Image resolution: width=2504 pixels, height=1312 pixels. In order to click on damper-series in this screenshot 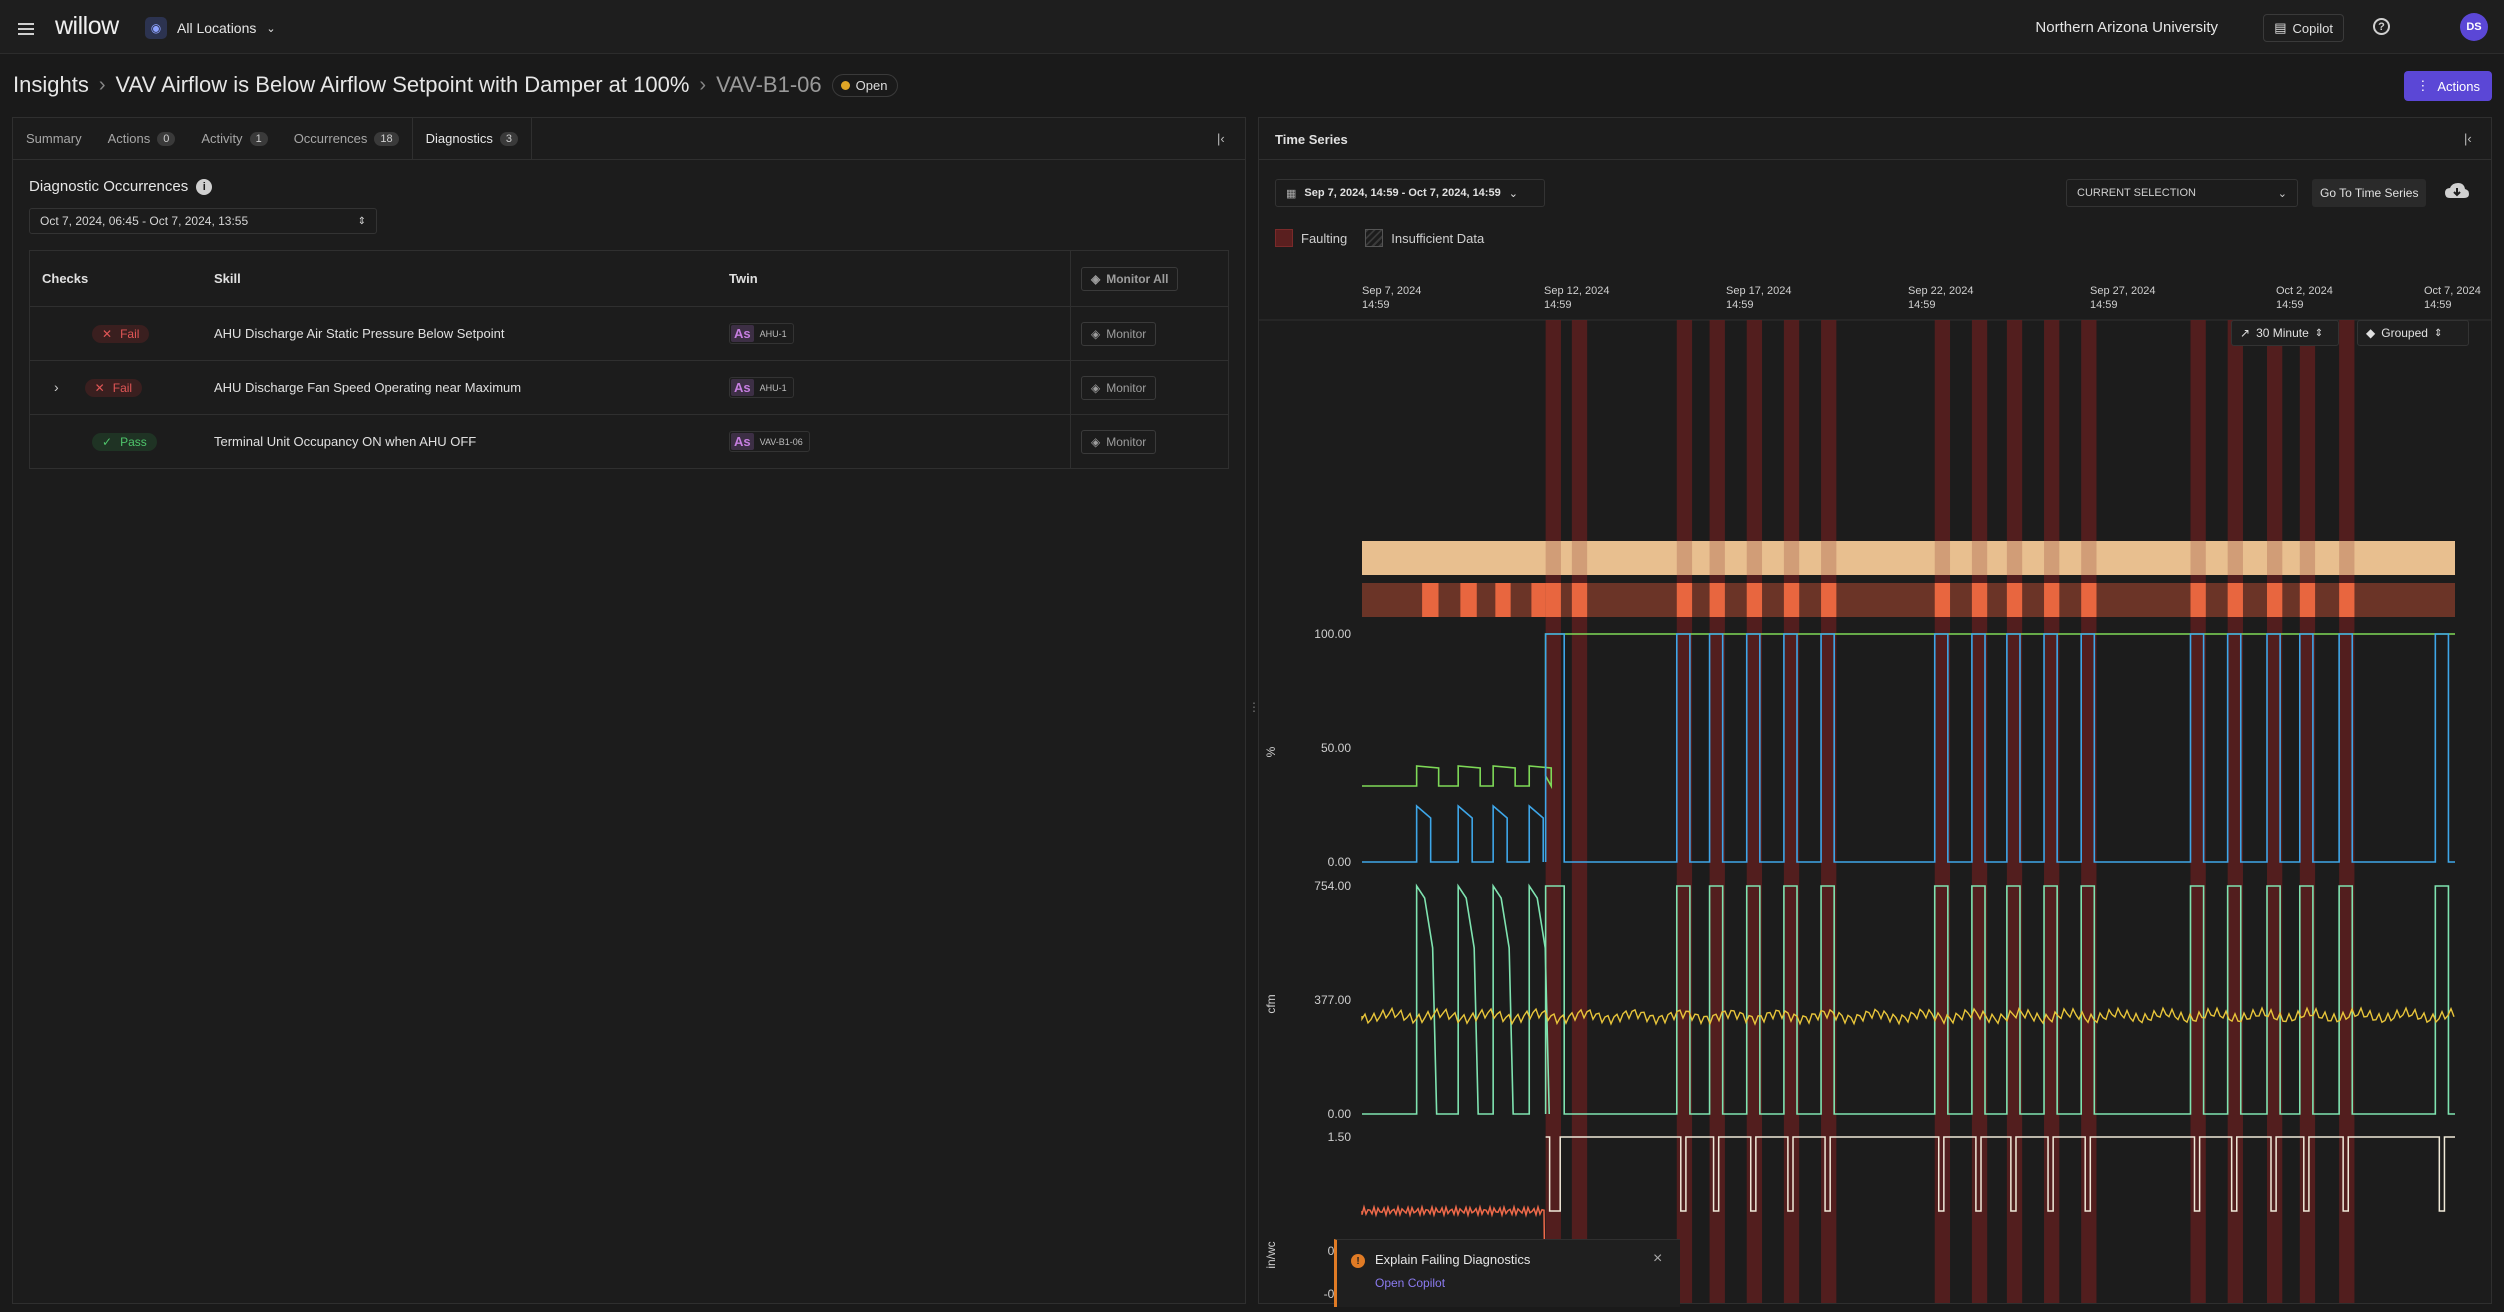, I will do `click(1908, 711)`.